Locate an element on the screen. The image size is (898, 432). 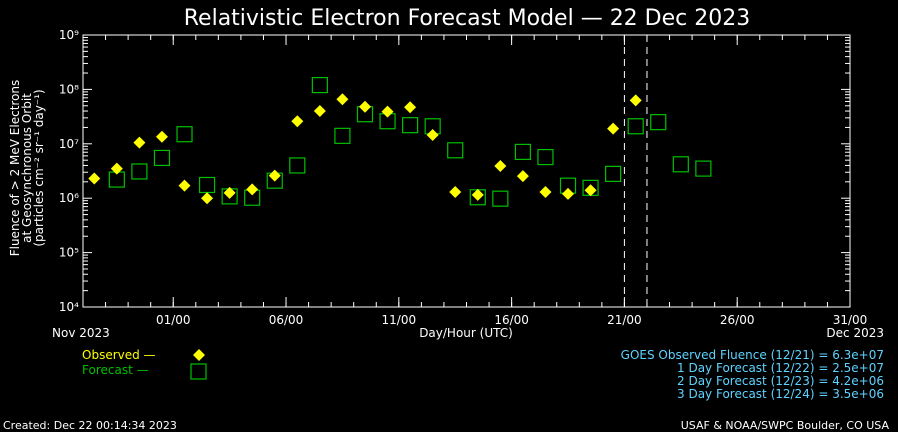
x-tick-label: 31/00 is located at coordinates (850, 320).